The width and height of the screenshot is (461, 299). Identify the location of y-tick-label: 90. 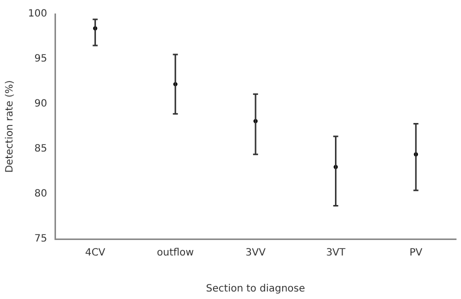
(41, 104).